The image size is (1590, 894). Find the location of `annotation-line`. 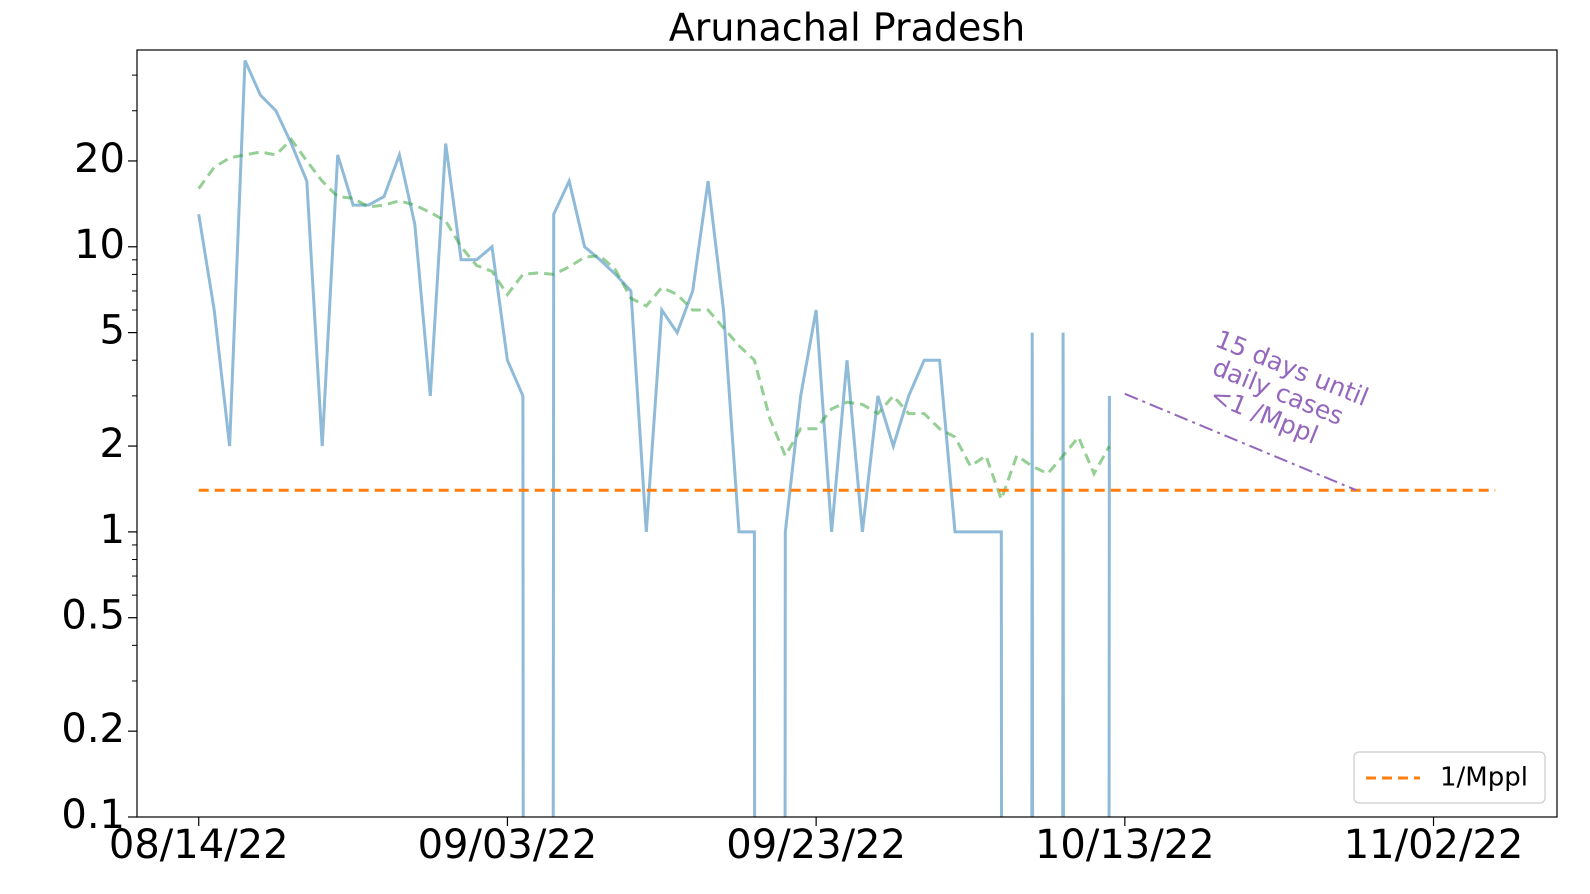

annotation-line is located at coordinates (1240, 442).